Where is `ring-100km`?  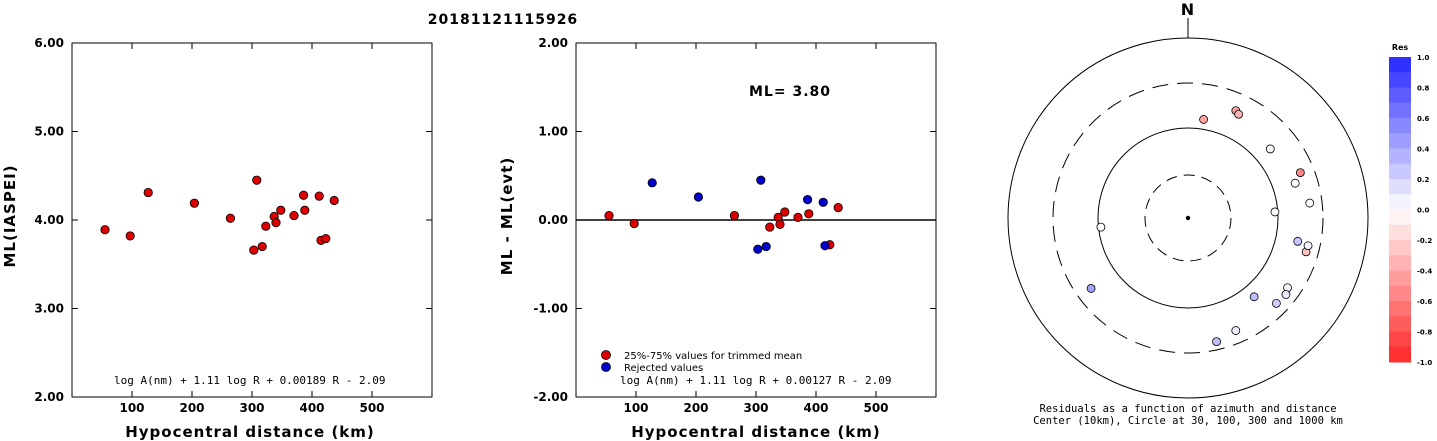
ring-100km is located at coordinates (1188, 218).